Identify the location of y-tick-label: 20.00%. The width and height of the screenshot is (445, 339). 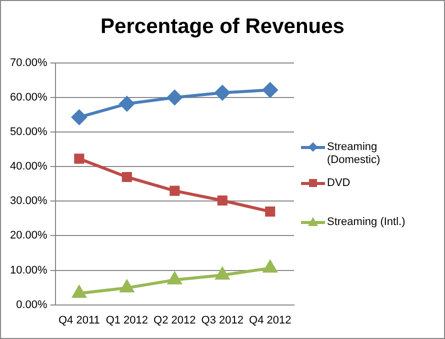
(29, 236).